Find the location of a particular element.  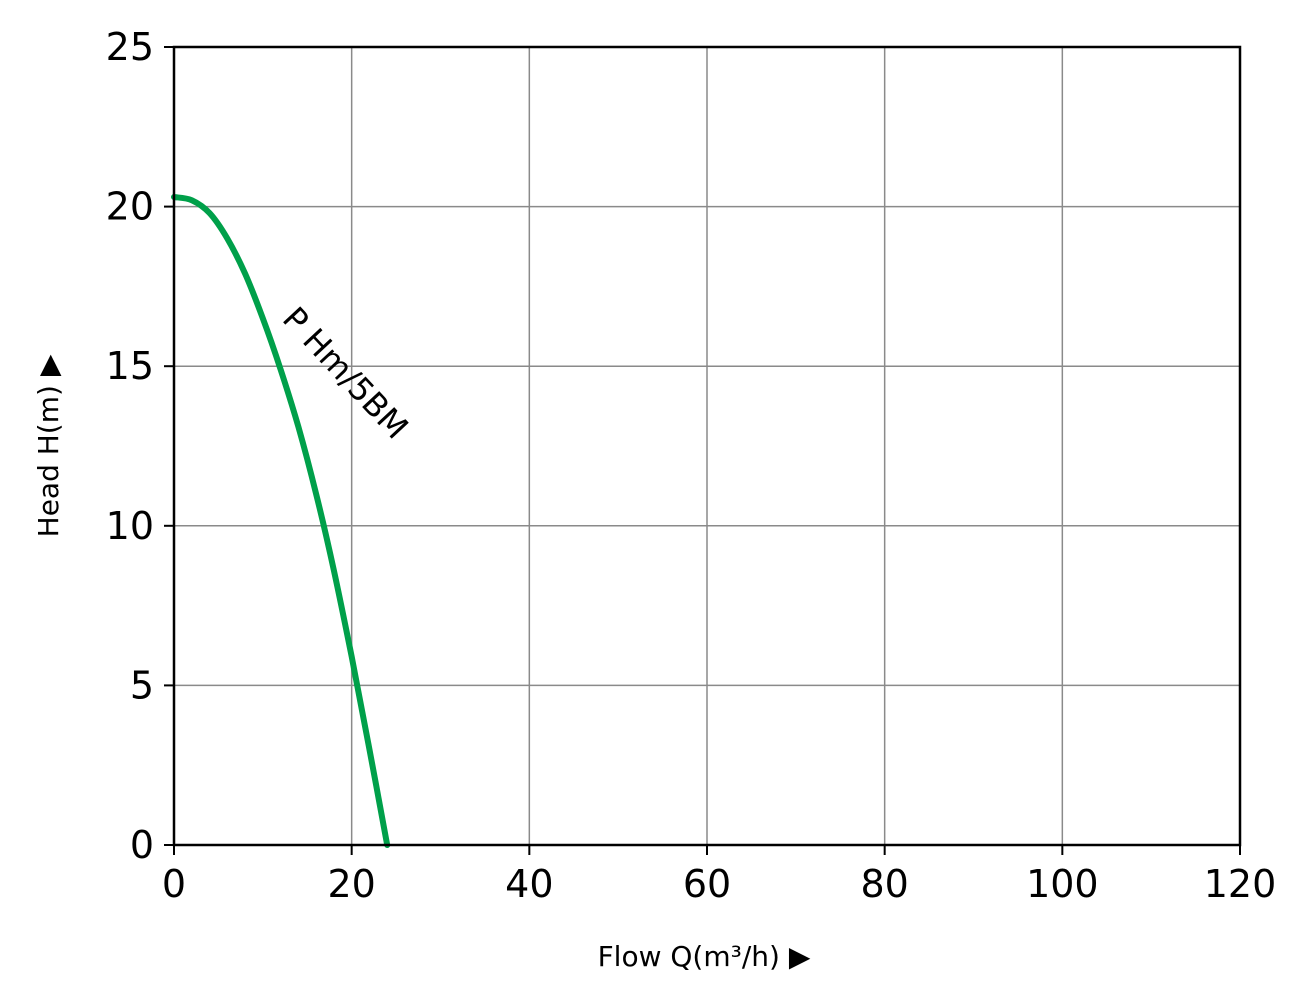

x-axis-label: Flow Q(m³/h) ▶ is located at coordinates (704, 956).